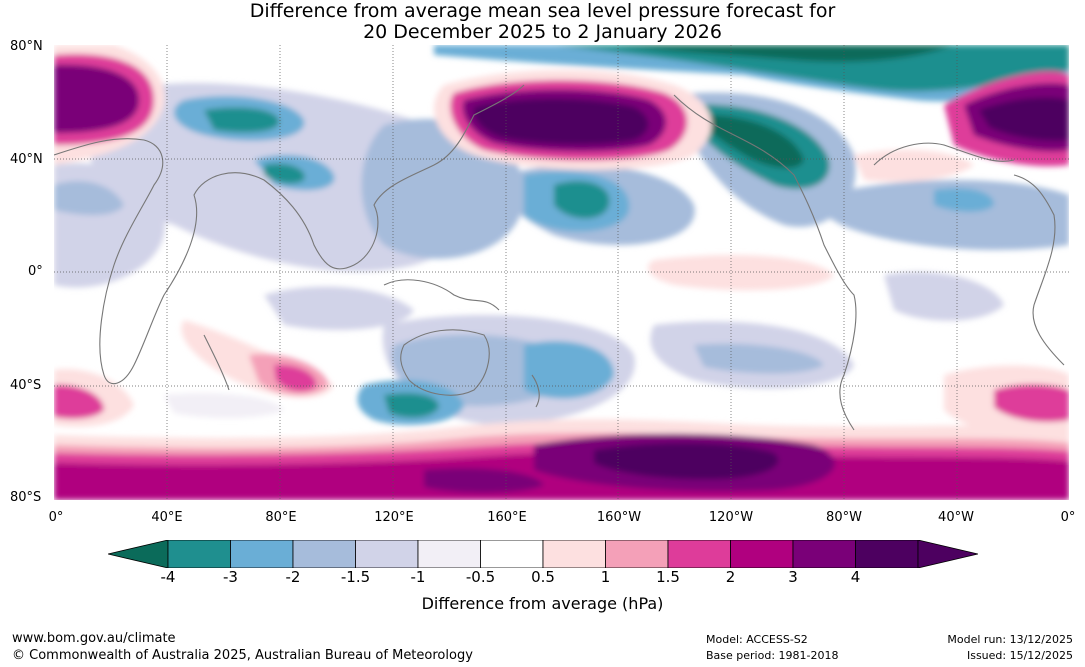 The width and height of the screenshot is (1085, 667). I want to click on colorbar-tick-label: 1, so click(605, 577).